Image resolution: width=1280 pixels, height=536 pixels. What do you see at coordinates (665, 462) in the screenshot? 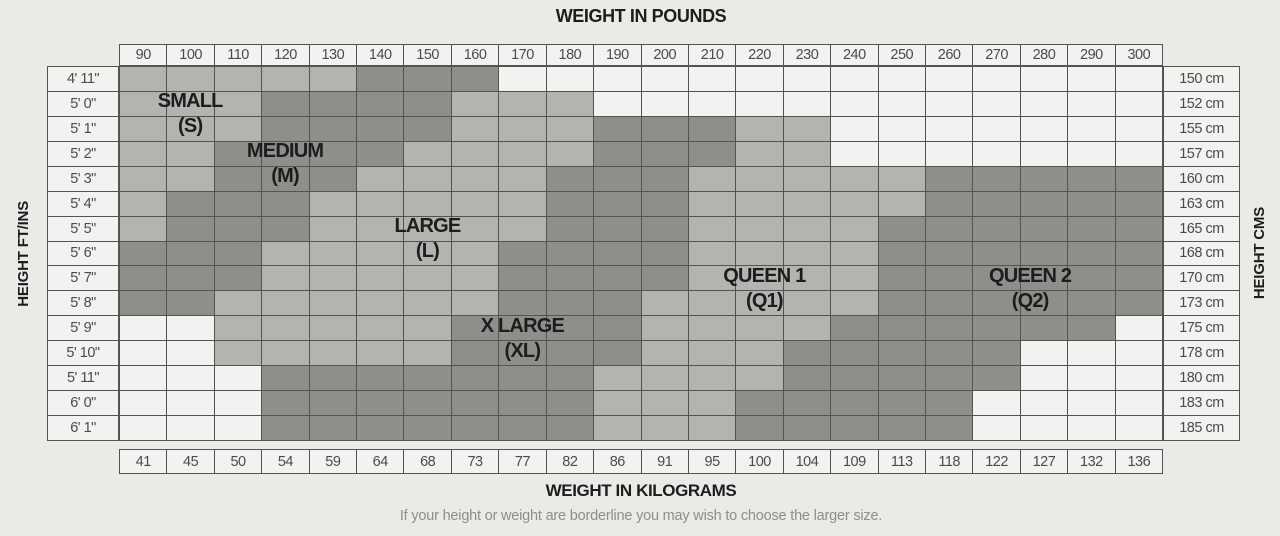
I see `kilograms-cell: 91` at bounding box center [665, 462].